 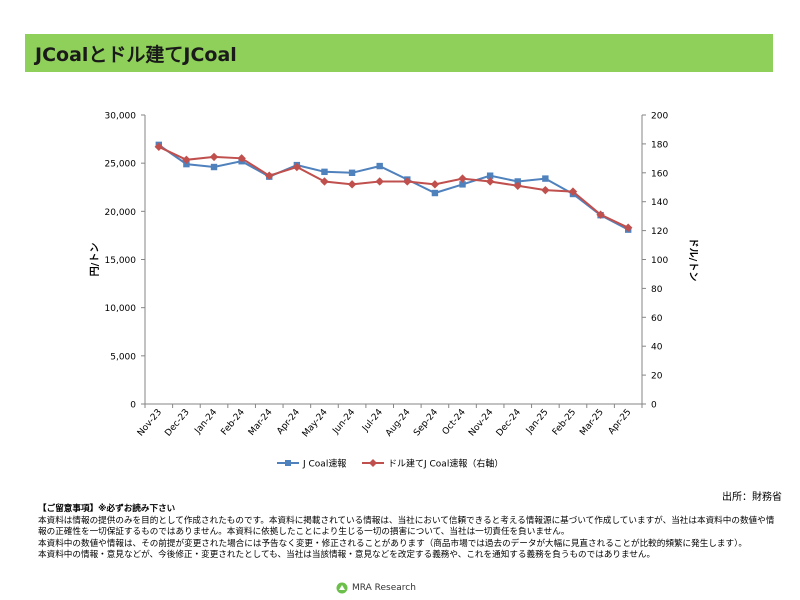 What do you see at coordinates (372, 420) in the screenshot?
I see `x-tick-label: Jul-24` at bounding box center [372, 420].